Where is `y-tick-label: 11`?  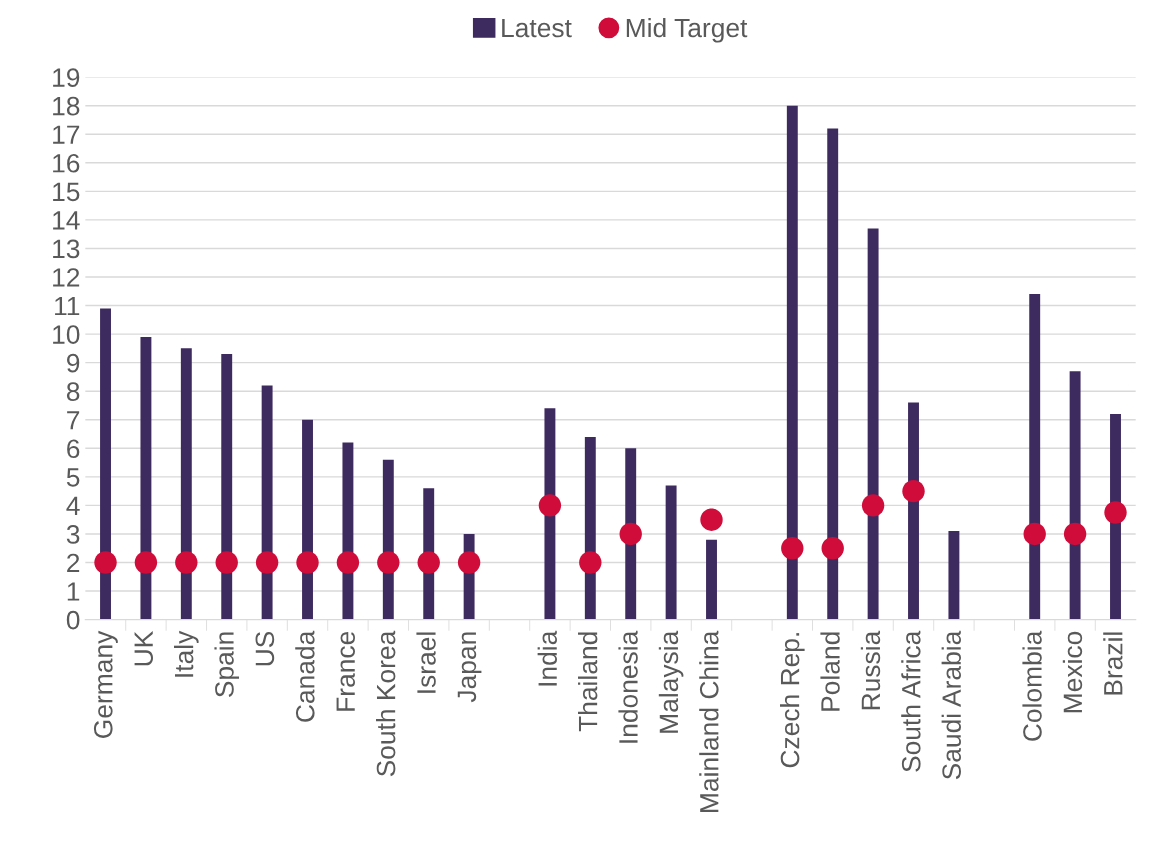
y-tick-label: 11 is located at coordinates (67, 306).